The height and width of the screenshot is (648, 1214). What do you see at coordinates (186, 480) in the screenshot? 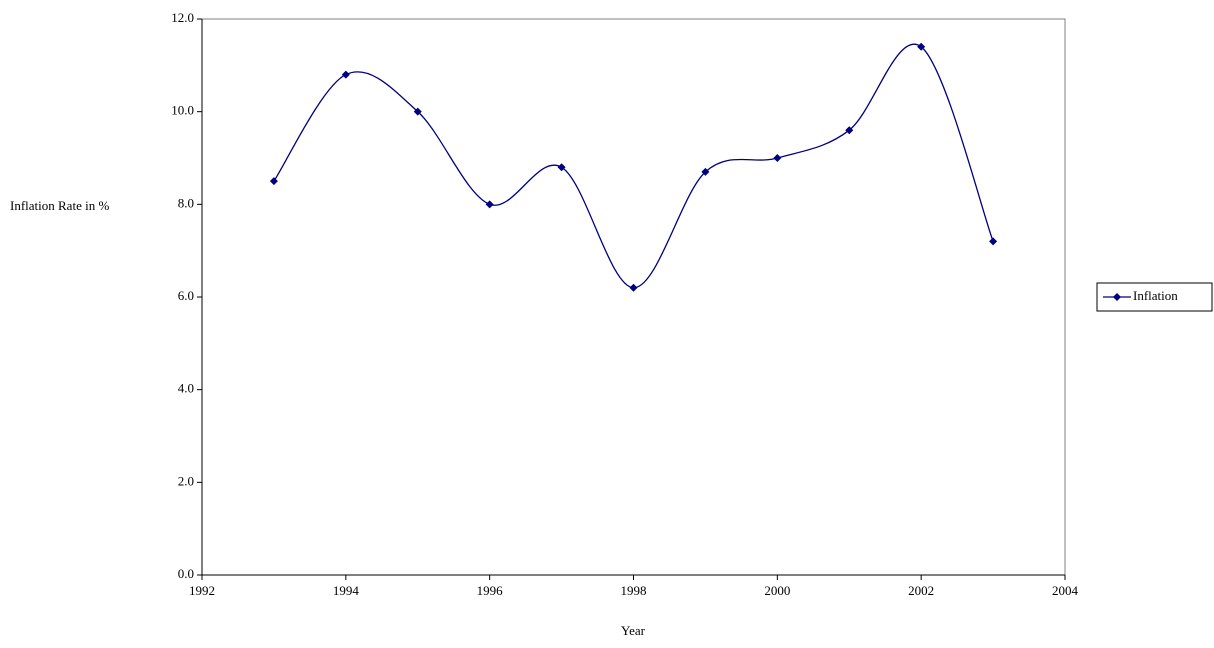
I see `y-tick-label: 2.0` at bounding box center [186, 480].